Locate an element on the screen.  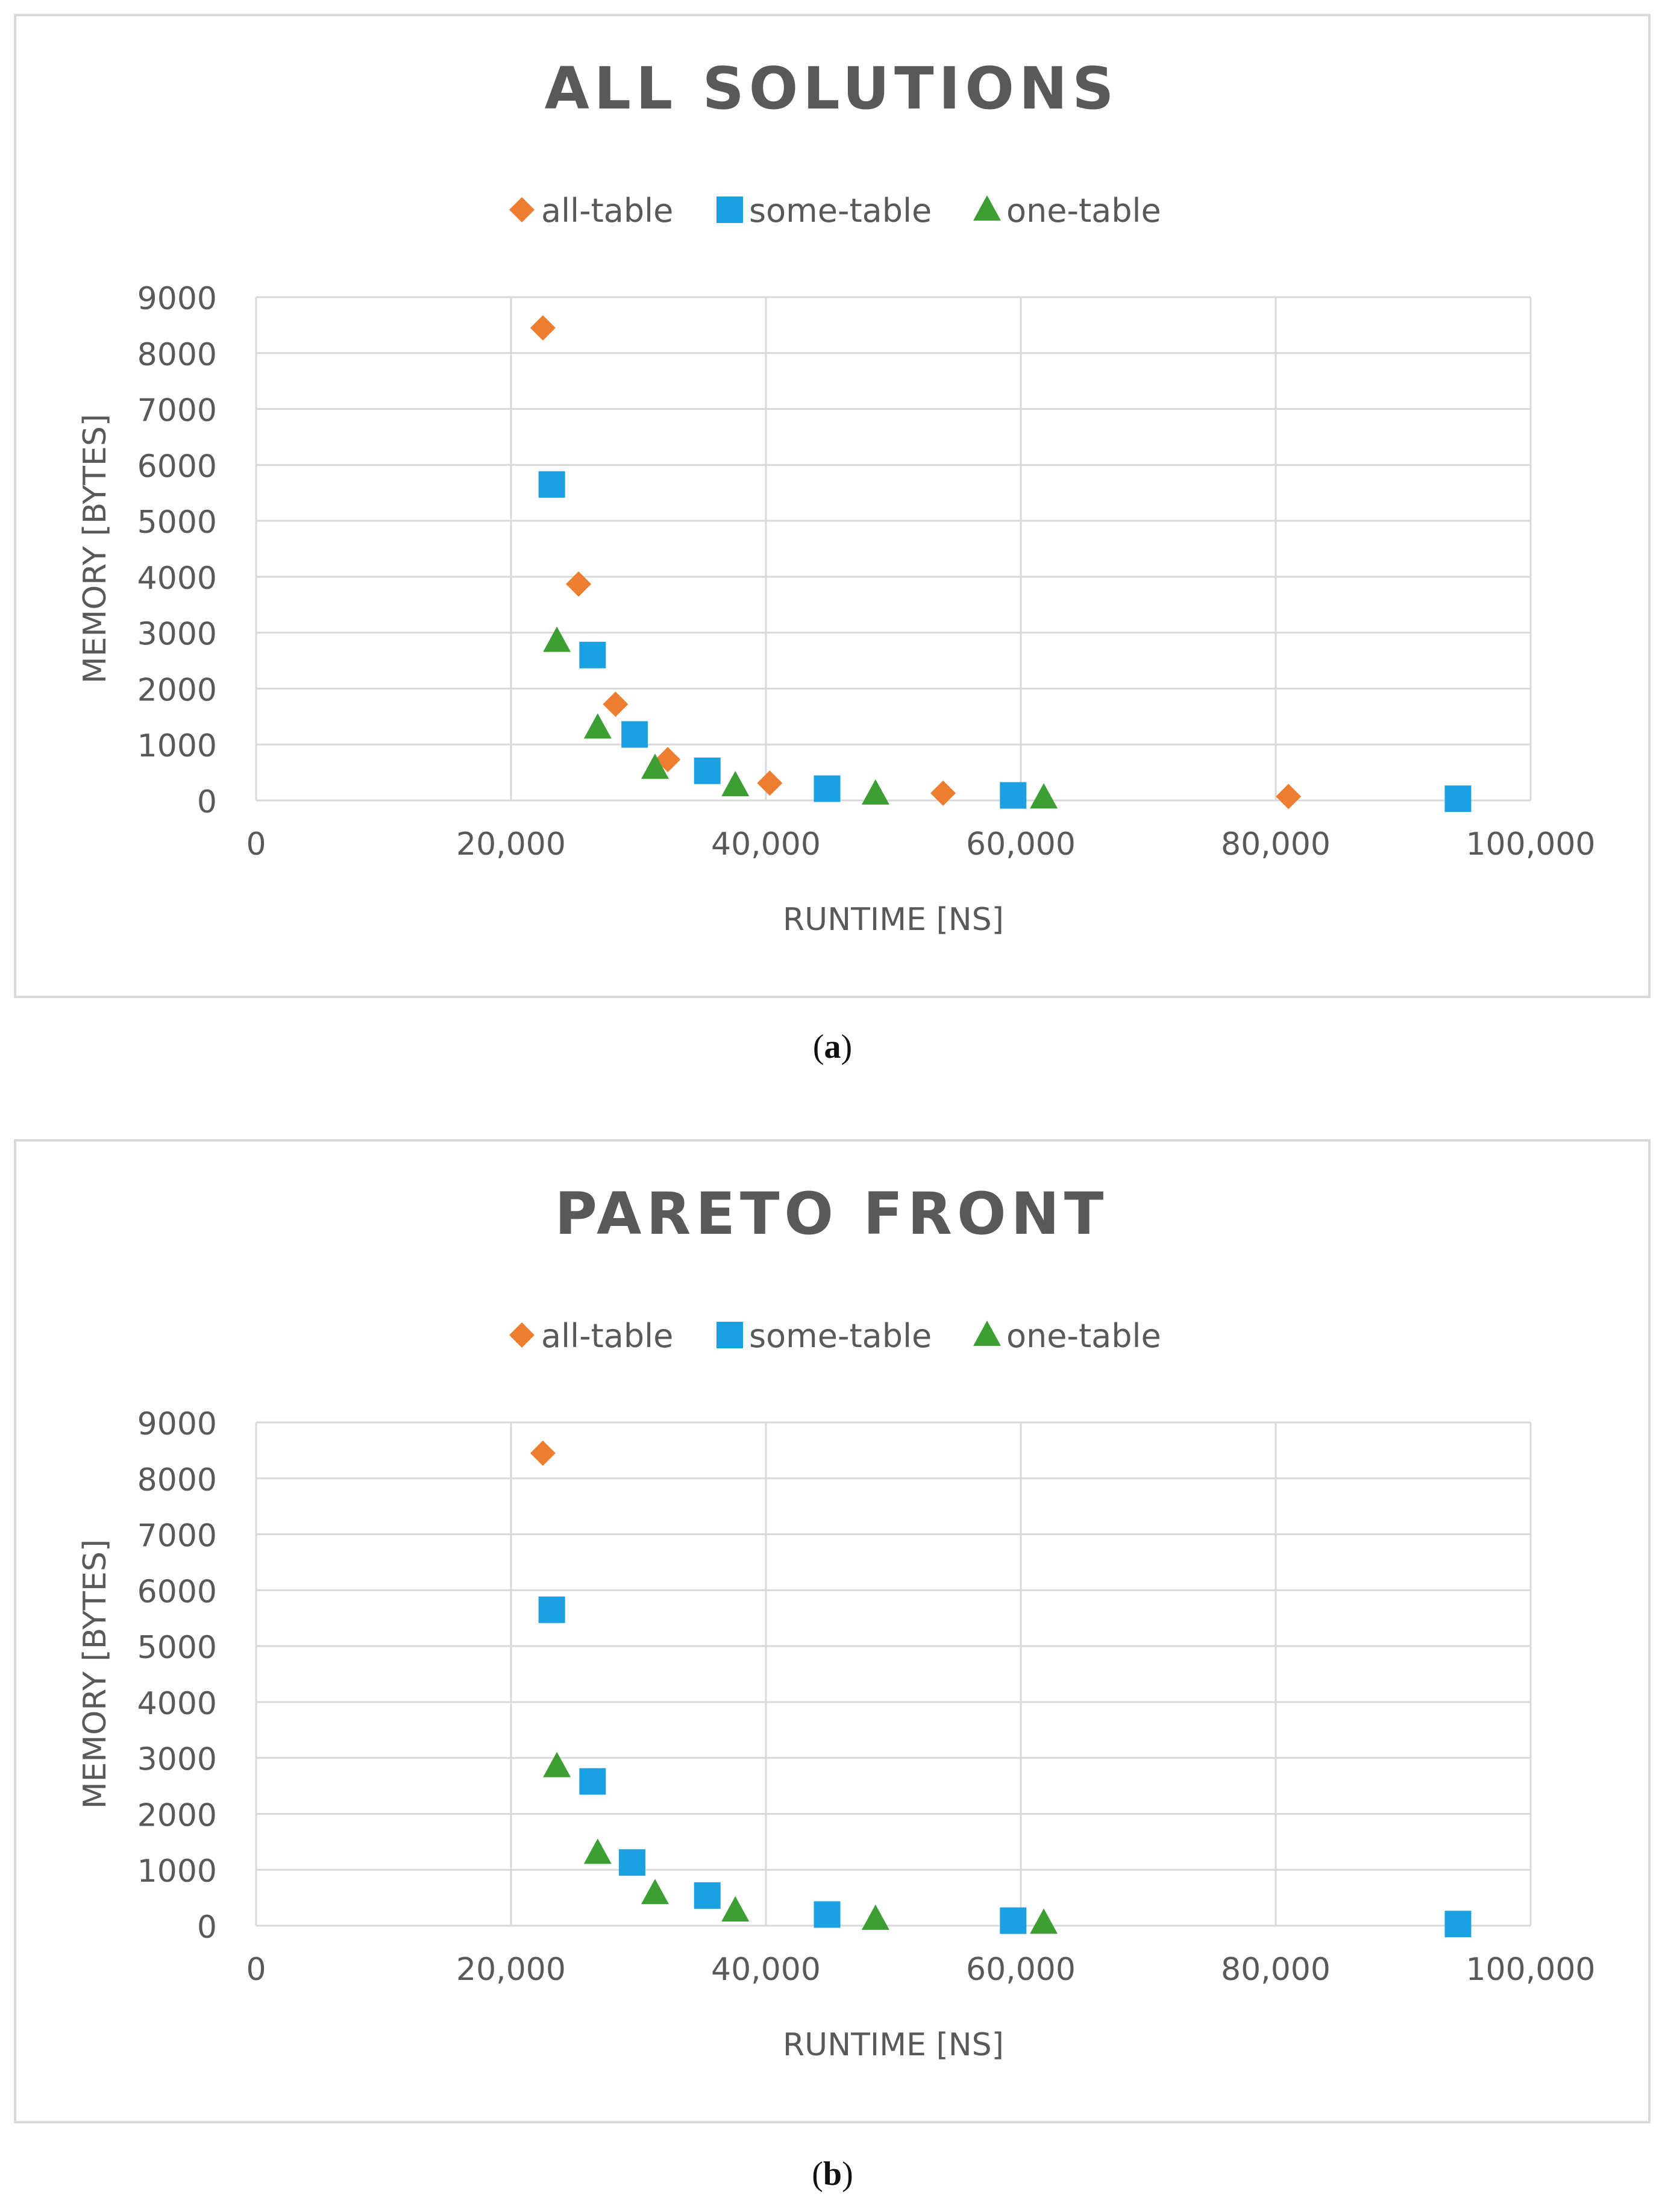
chart-title: PARETO FRONT is located at coordinates (832, 1214).